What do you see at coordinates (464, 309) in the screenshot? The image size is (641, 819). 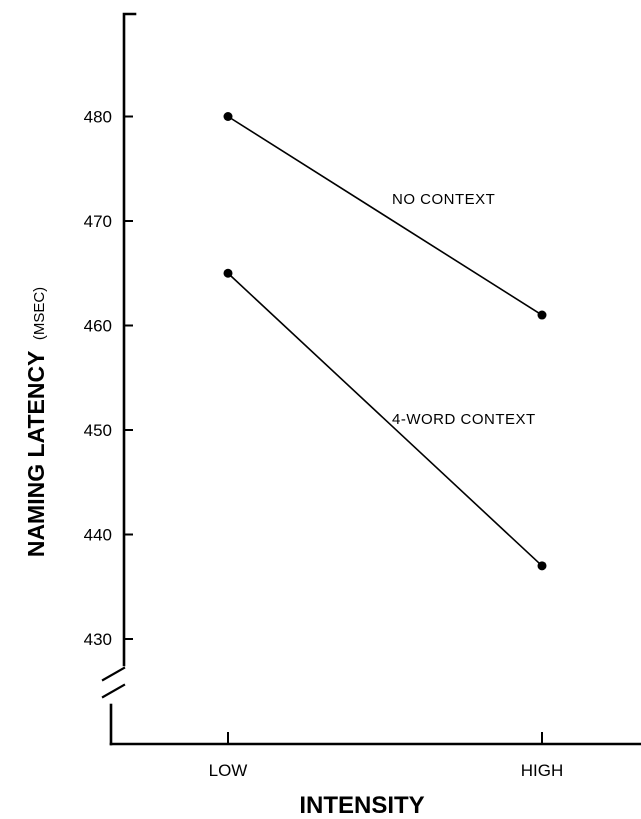 I see `series-labels: NO CONTEXT 4-WORD CONTEXT` at bounding box center [464, 309].